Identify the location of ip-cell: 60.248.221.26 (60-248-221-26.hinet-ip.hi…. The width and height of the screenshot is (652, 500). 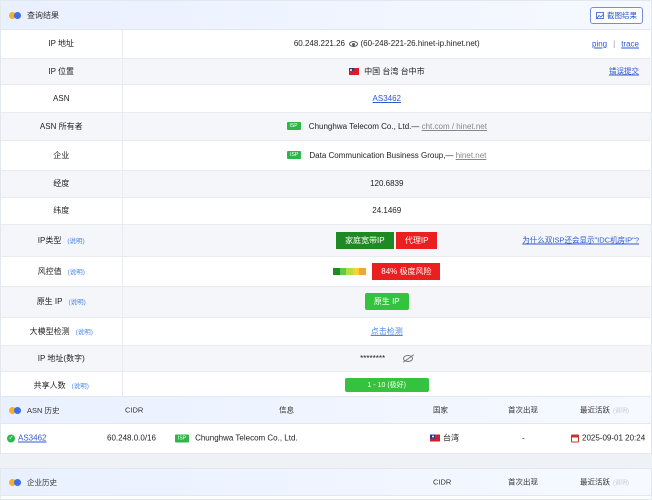
(386, 44).